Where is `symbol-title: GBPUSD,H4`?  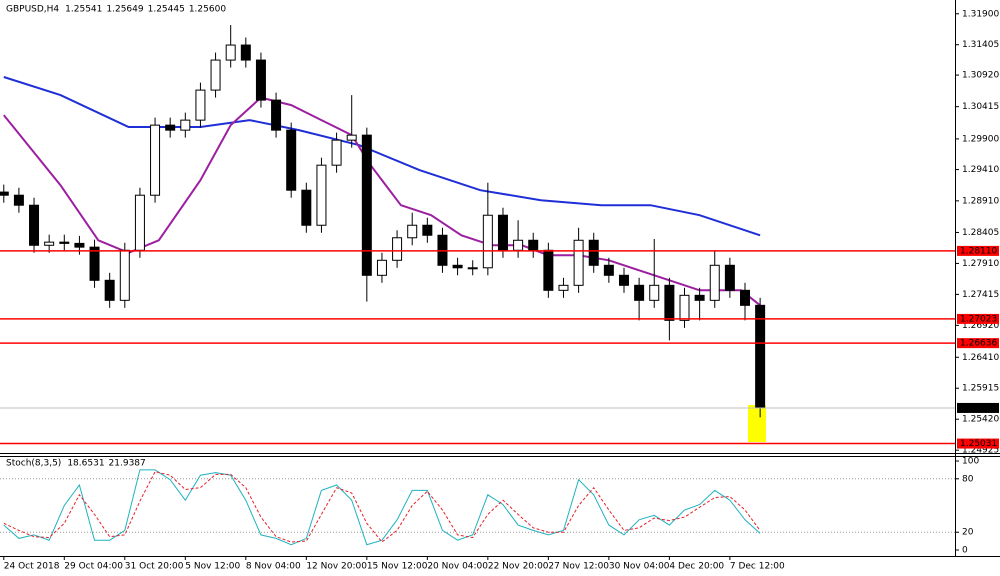 symbol-title: GBPUSD,H4 is located at coordinates (32, 10).